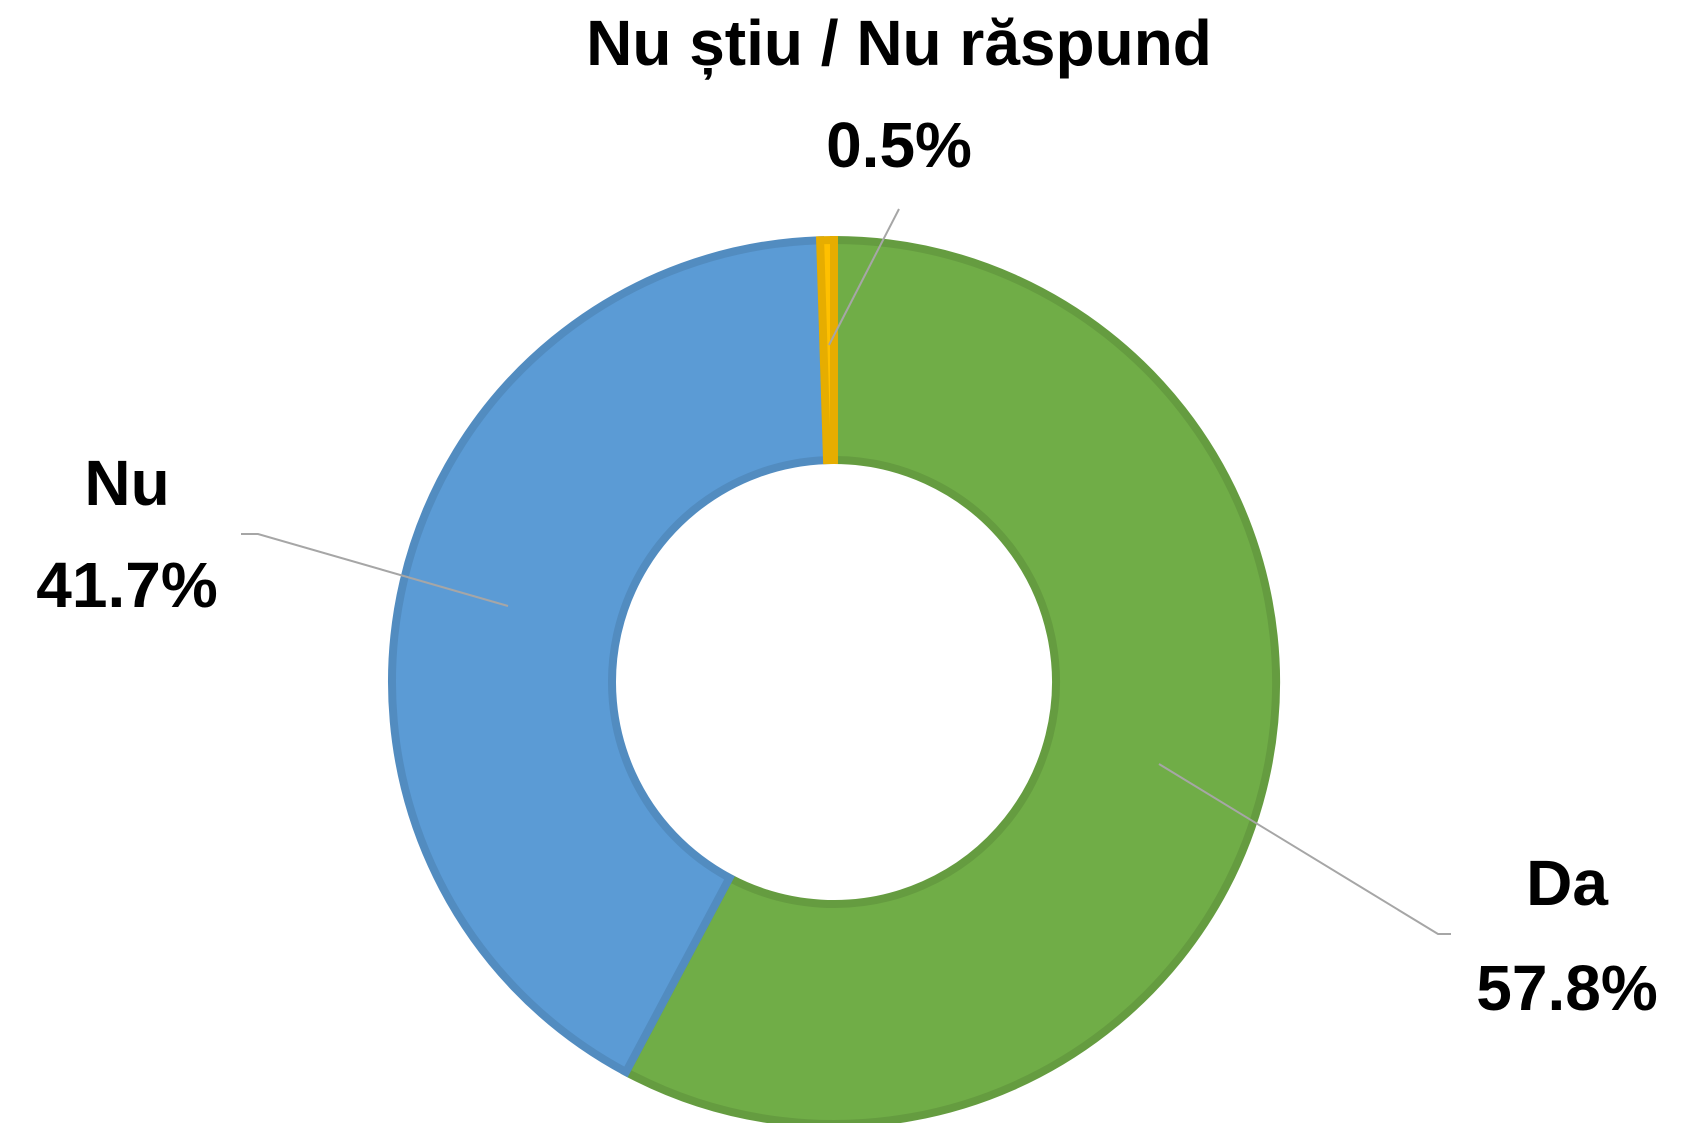 The height and width of the screenshot is (1123, 1683). Describe the element at coordinates (1567, 883) in the screenshot. I see `category-label: Da` at that location.